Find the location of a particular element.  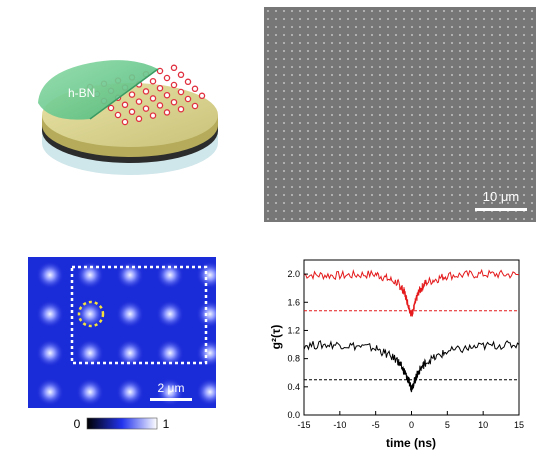

scale-bar-label: 10 μm is located at coordinates (501, 196).